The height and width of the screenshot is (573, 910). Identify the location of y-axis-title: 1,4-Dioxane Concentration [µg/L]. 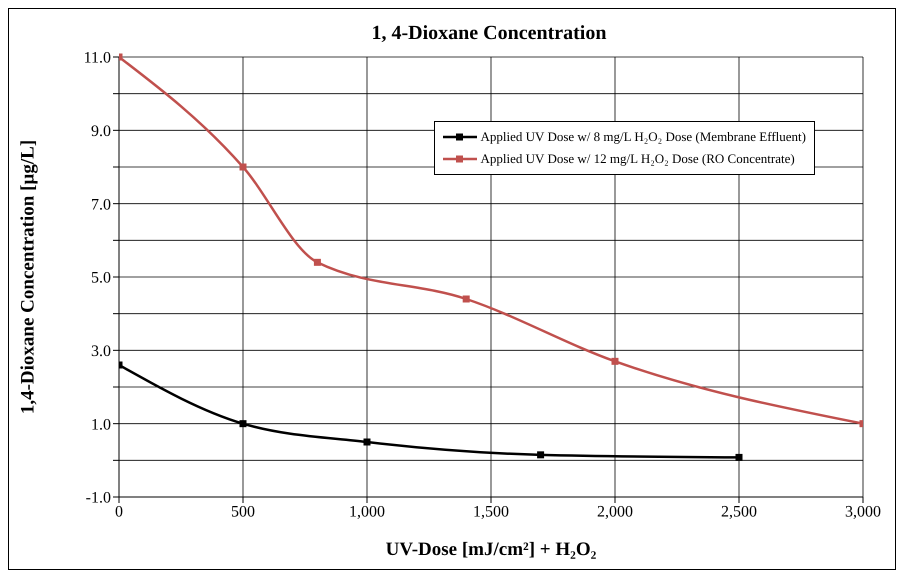
(28, 277).